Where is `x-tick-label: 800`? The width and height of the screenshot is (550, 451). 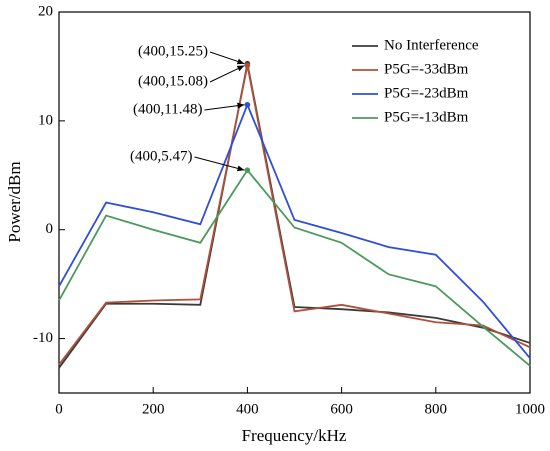 x-tick-label: 800 is located at coordinates (436, 409).